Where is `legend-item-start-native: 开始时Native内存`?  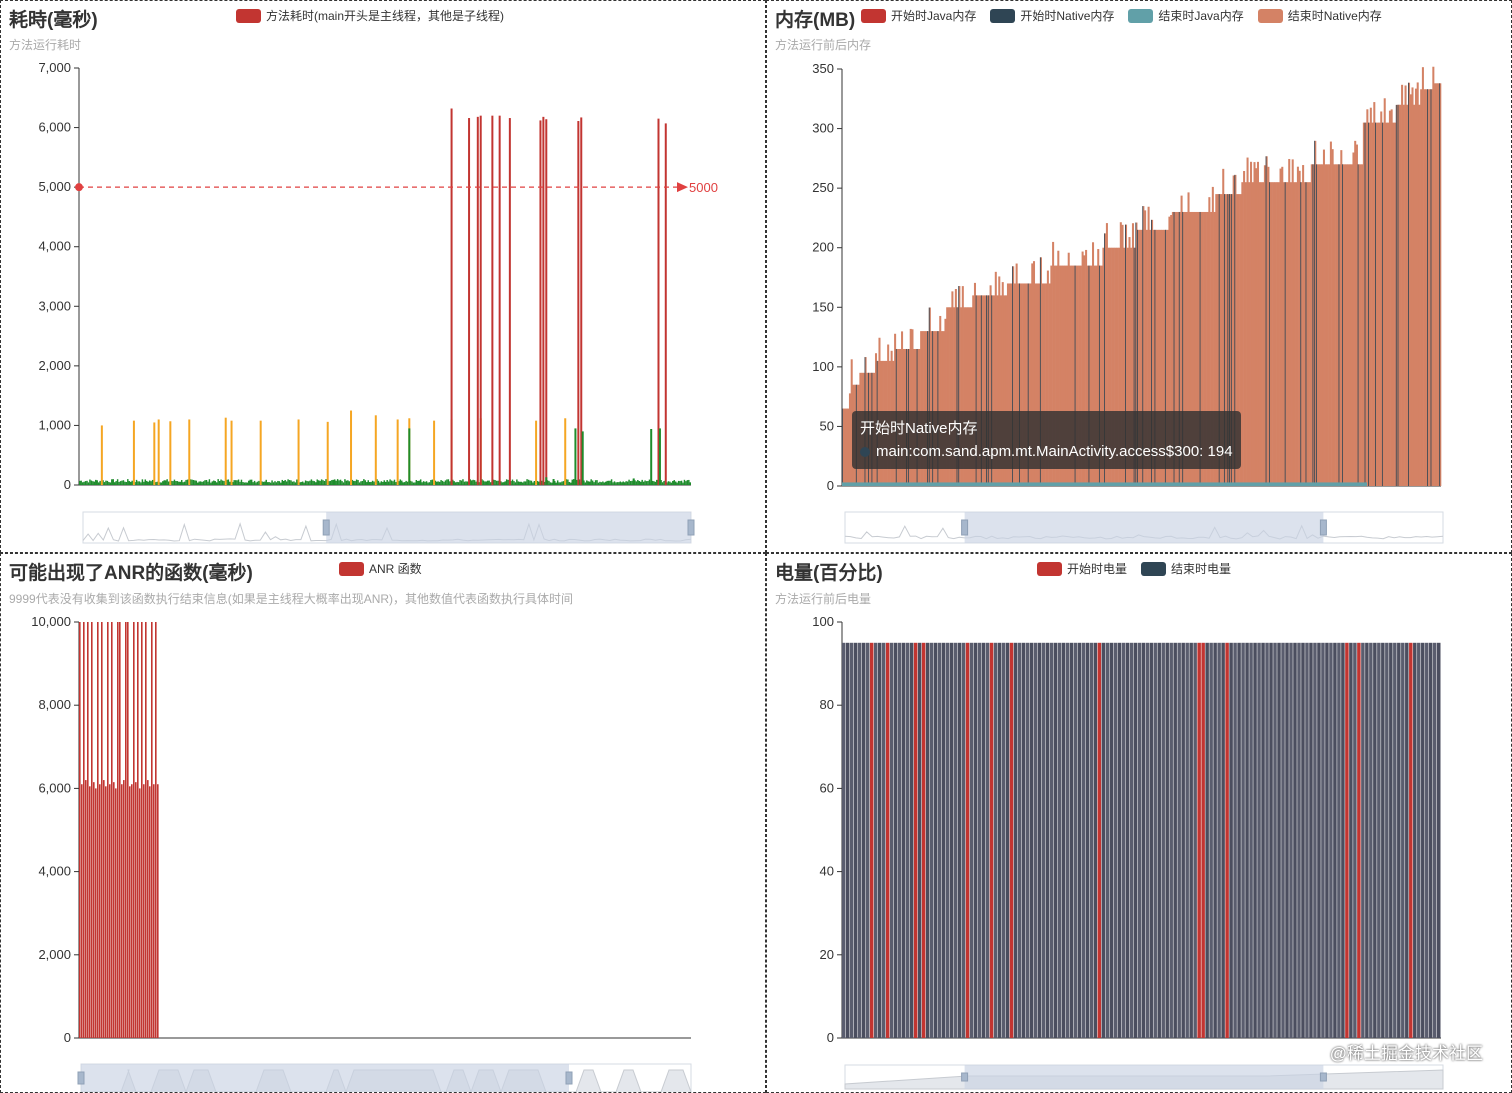 legend-item-start-native: 开始时Native内存 is located at coordinates (1052, 15).